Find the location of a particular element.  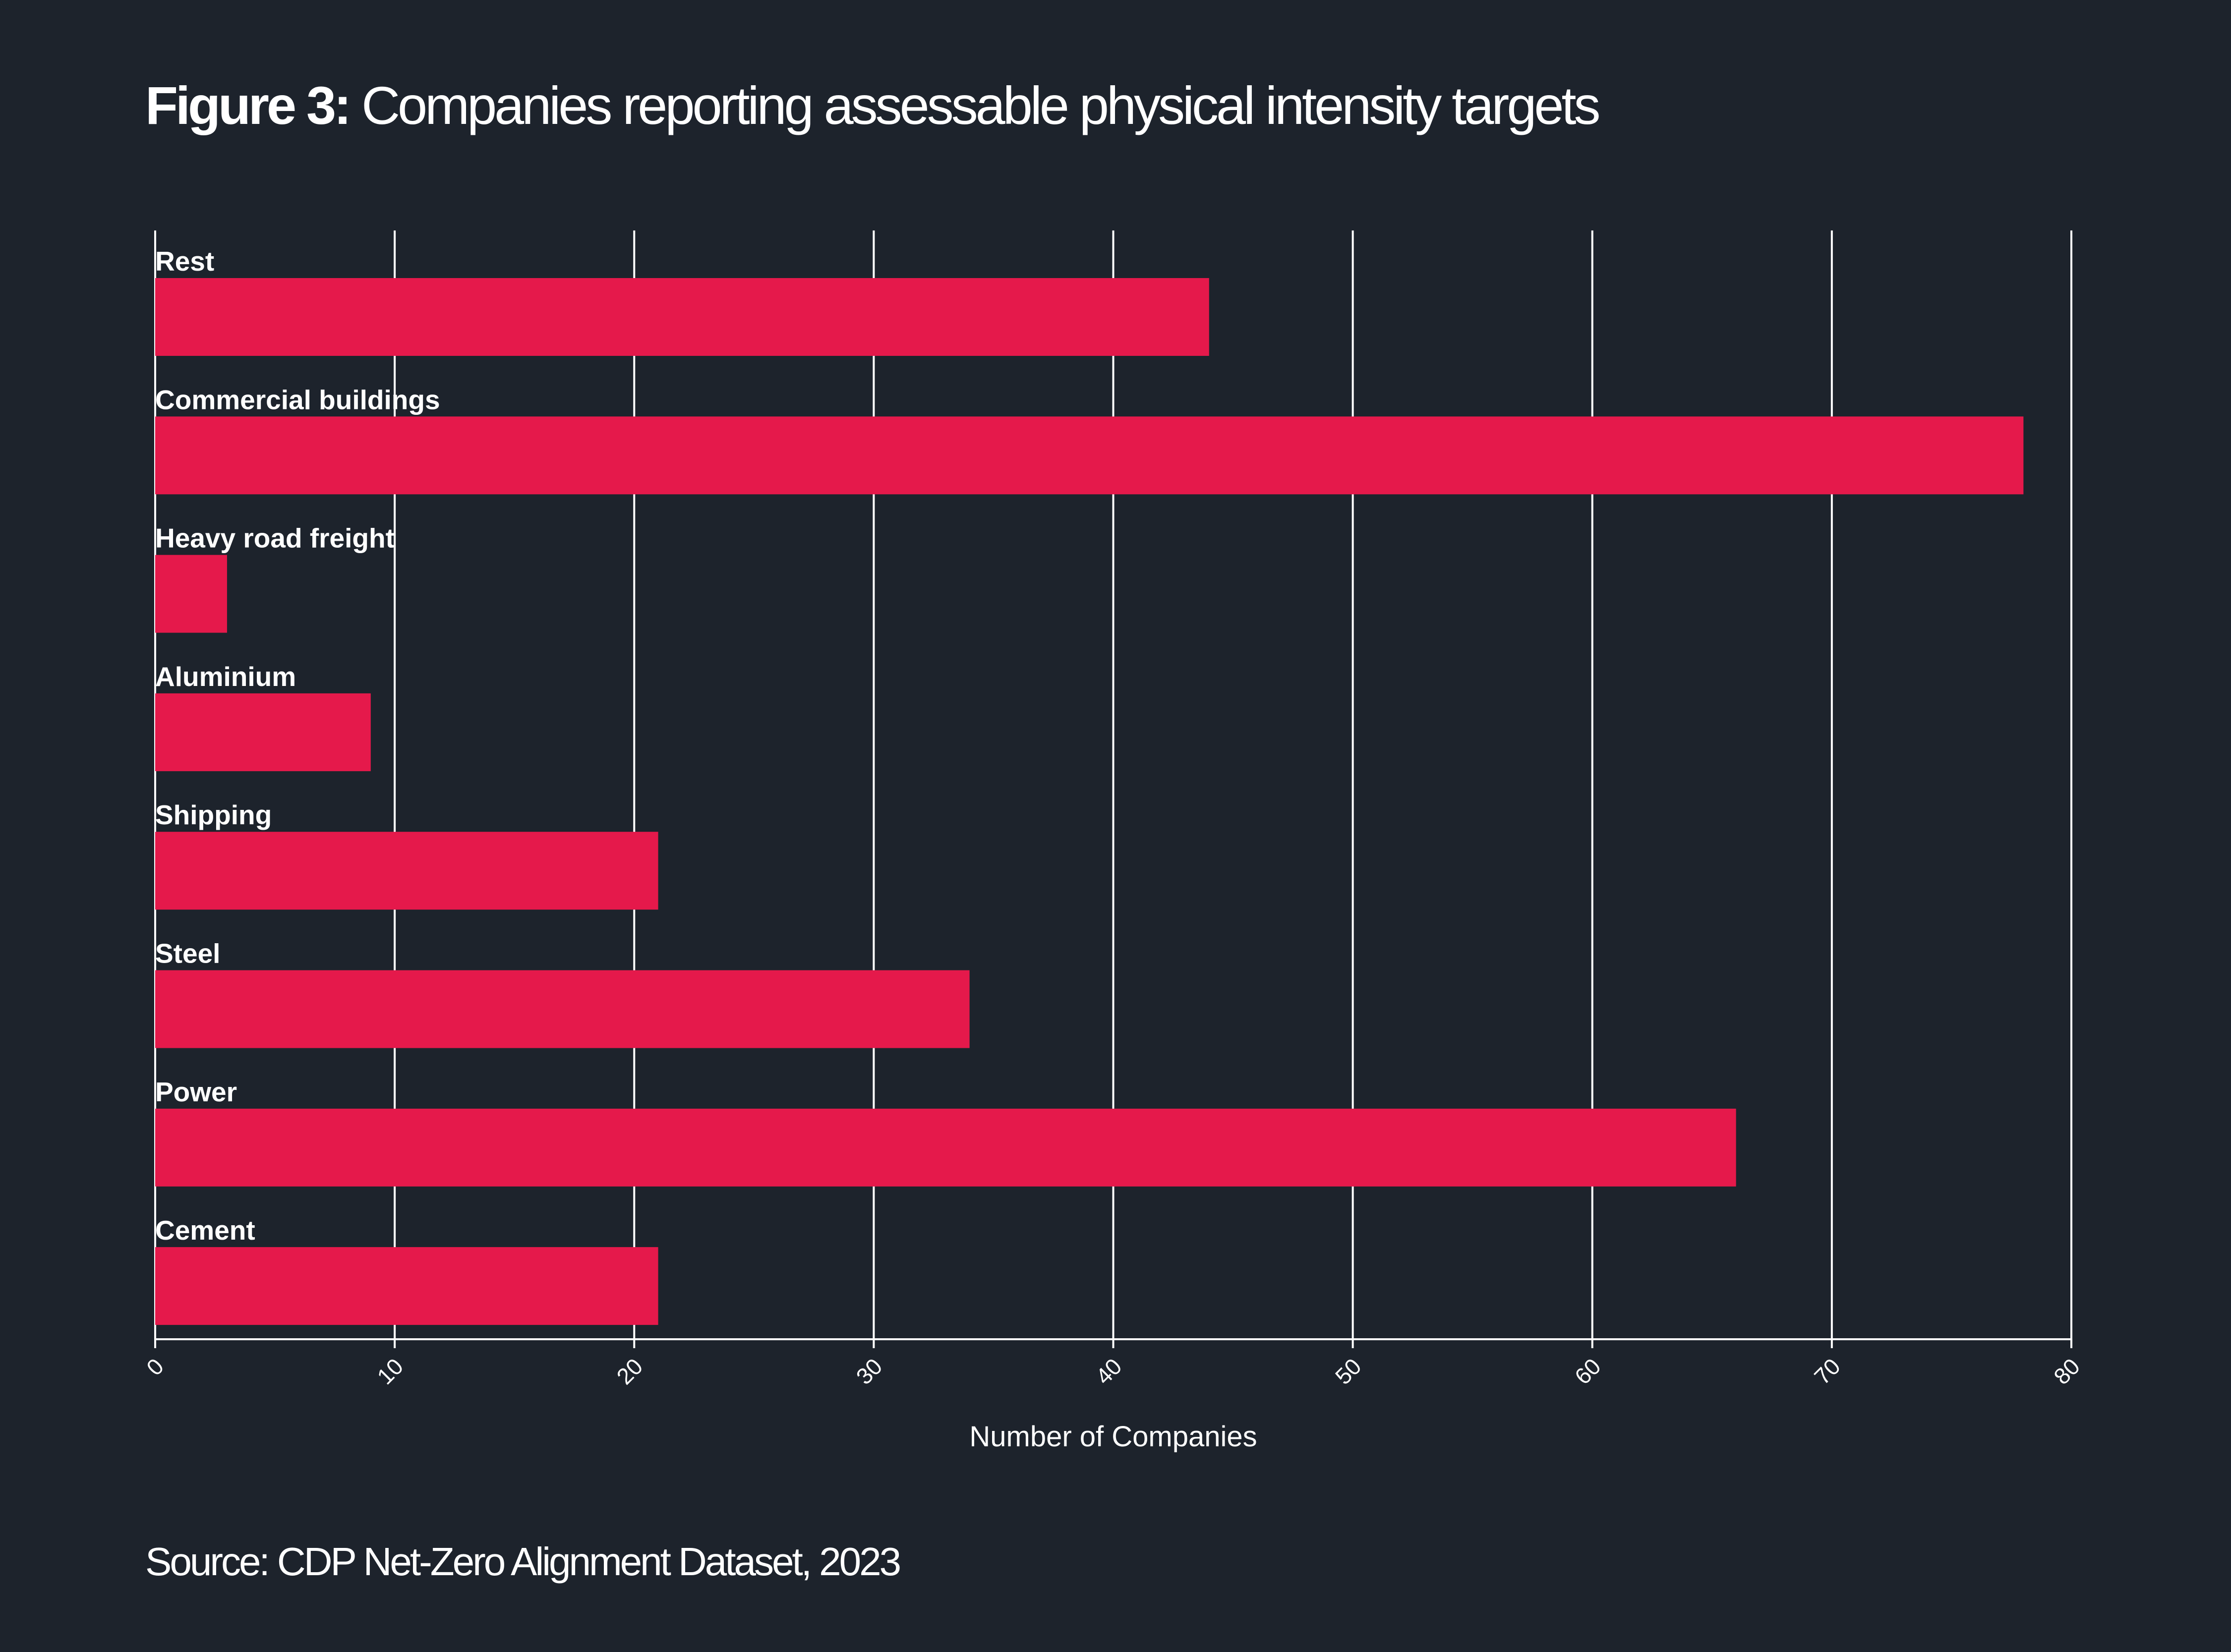

tick-label-50: 50 is located at coordinates (1348, 1371).